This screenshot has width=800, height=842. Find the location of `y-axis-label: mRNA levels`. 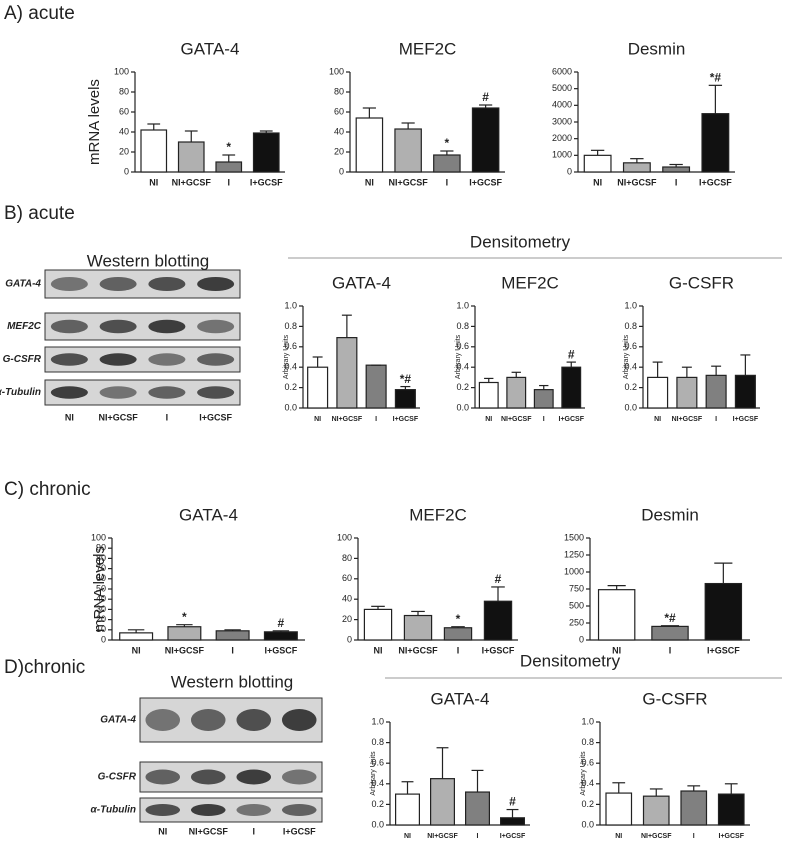

y-axis-label: mRNA levels is located at coordinates (94, 122).